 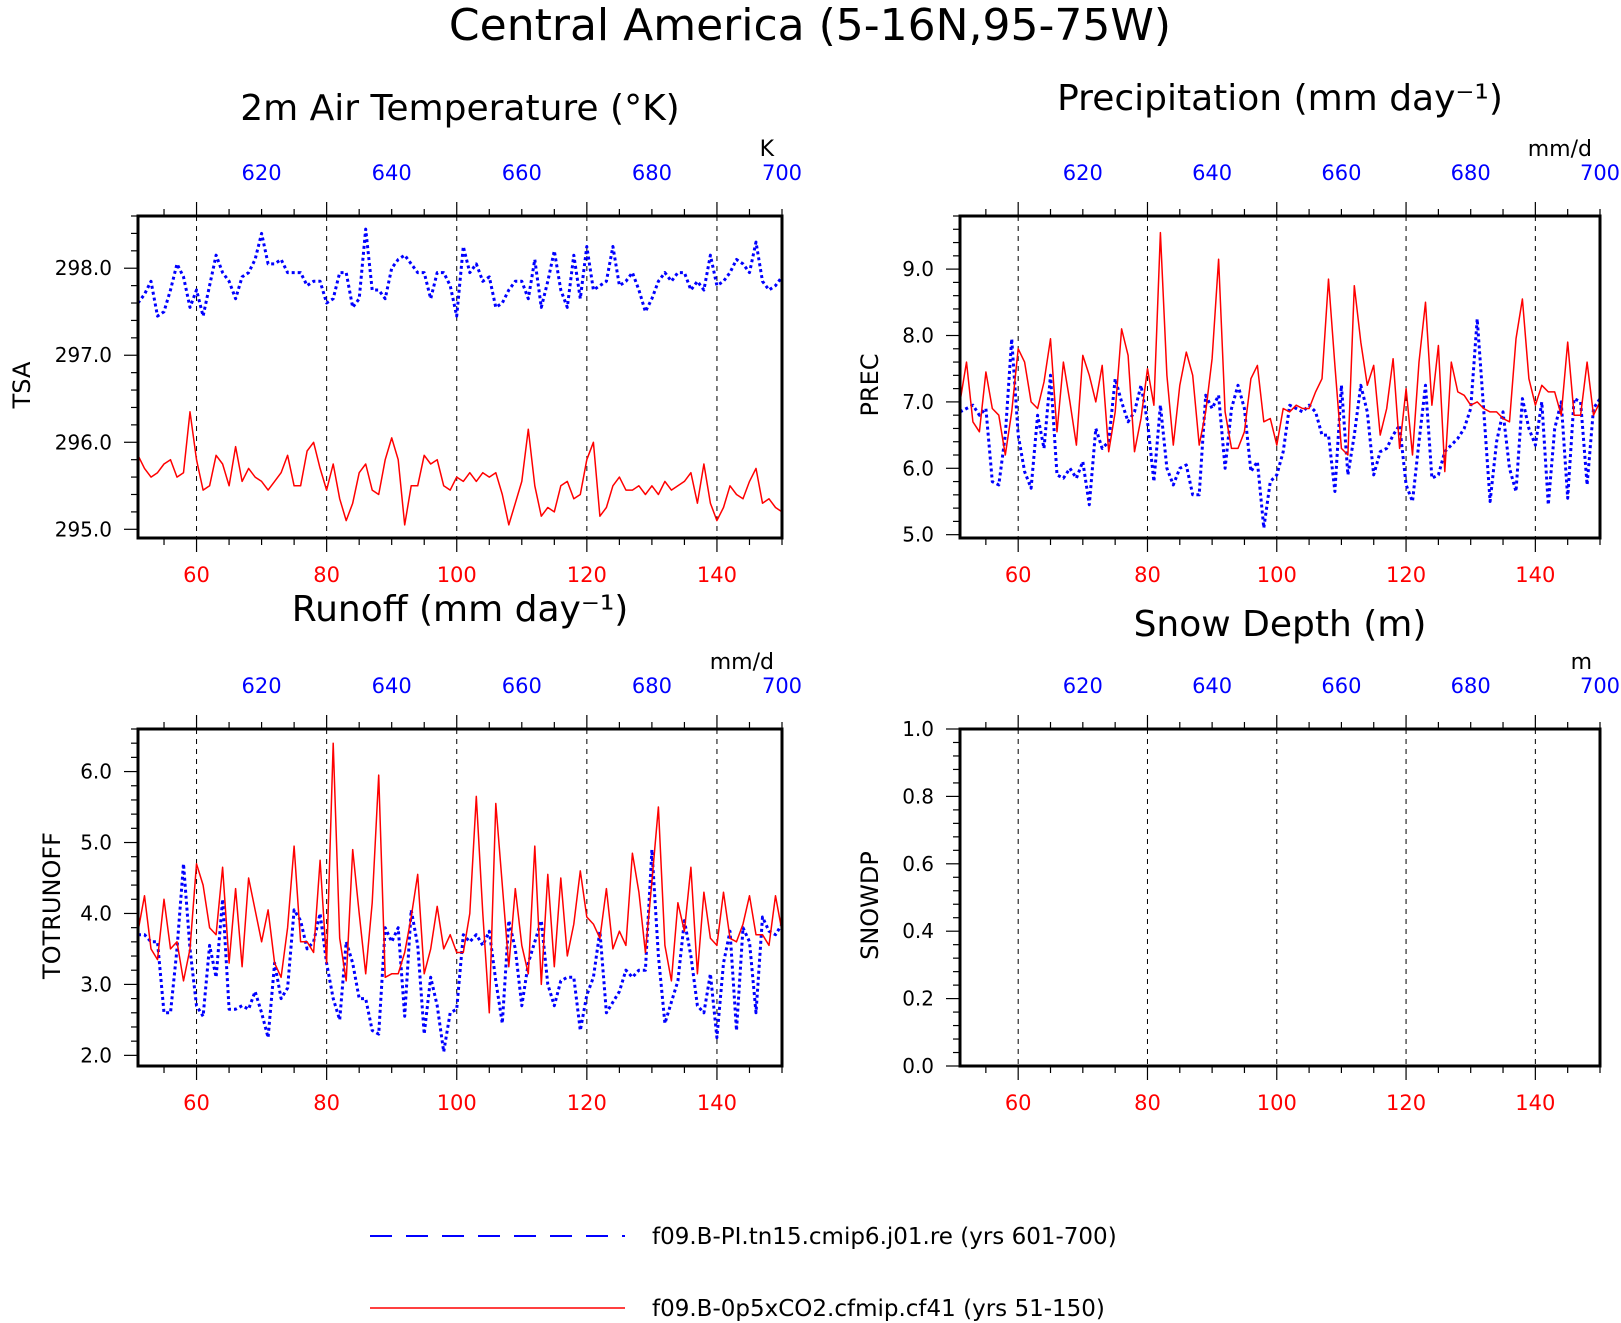 What do you see at coordinates (918, 999) in the screenshot?
I see `y-tick-label: 0.2` at bounding box center [918, 999].